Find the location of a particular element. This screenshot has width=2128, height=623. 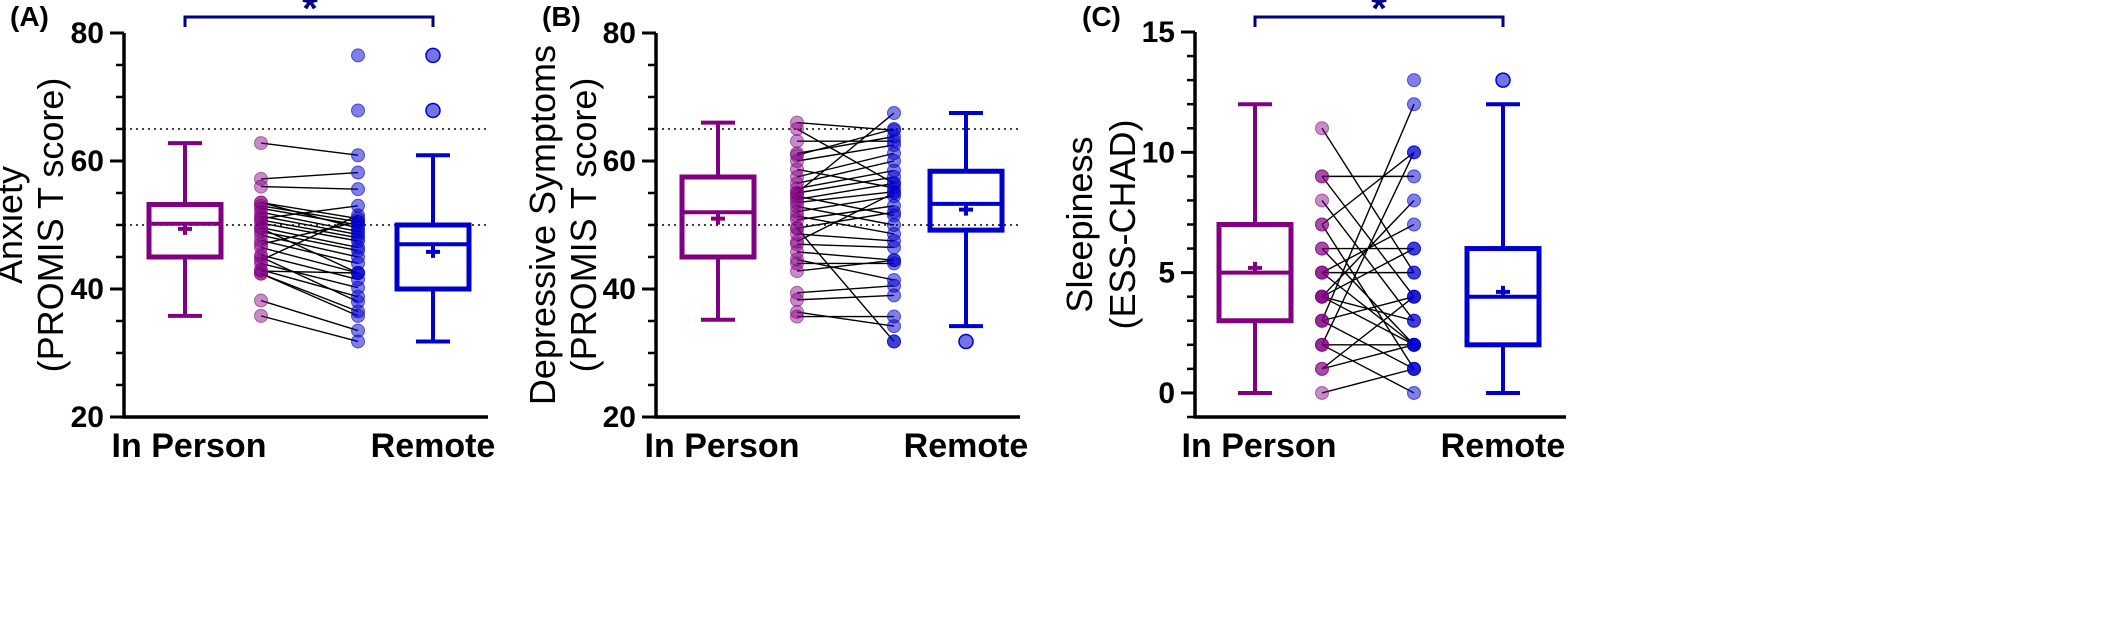

x-category-label: Remote is located at coordinates (966, 446).